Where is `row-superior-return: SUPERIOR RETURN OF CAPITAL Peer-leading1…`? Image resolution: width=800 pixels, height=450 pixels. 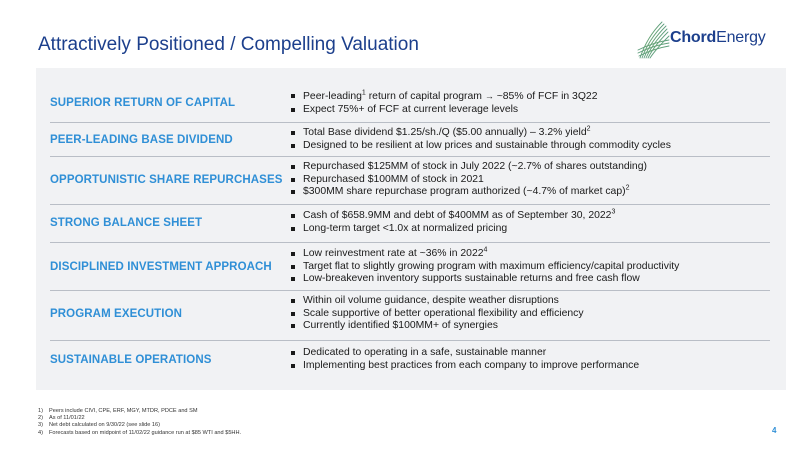
row-superior-return: SUPERIOR RETURN OF CAPITAL Peer-leading1… is located at coordinates (411, 103).